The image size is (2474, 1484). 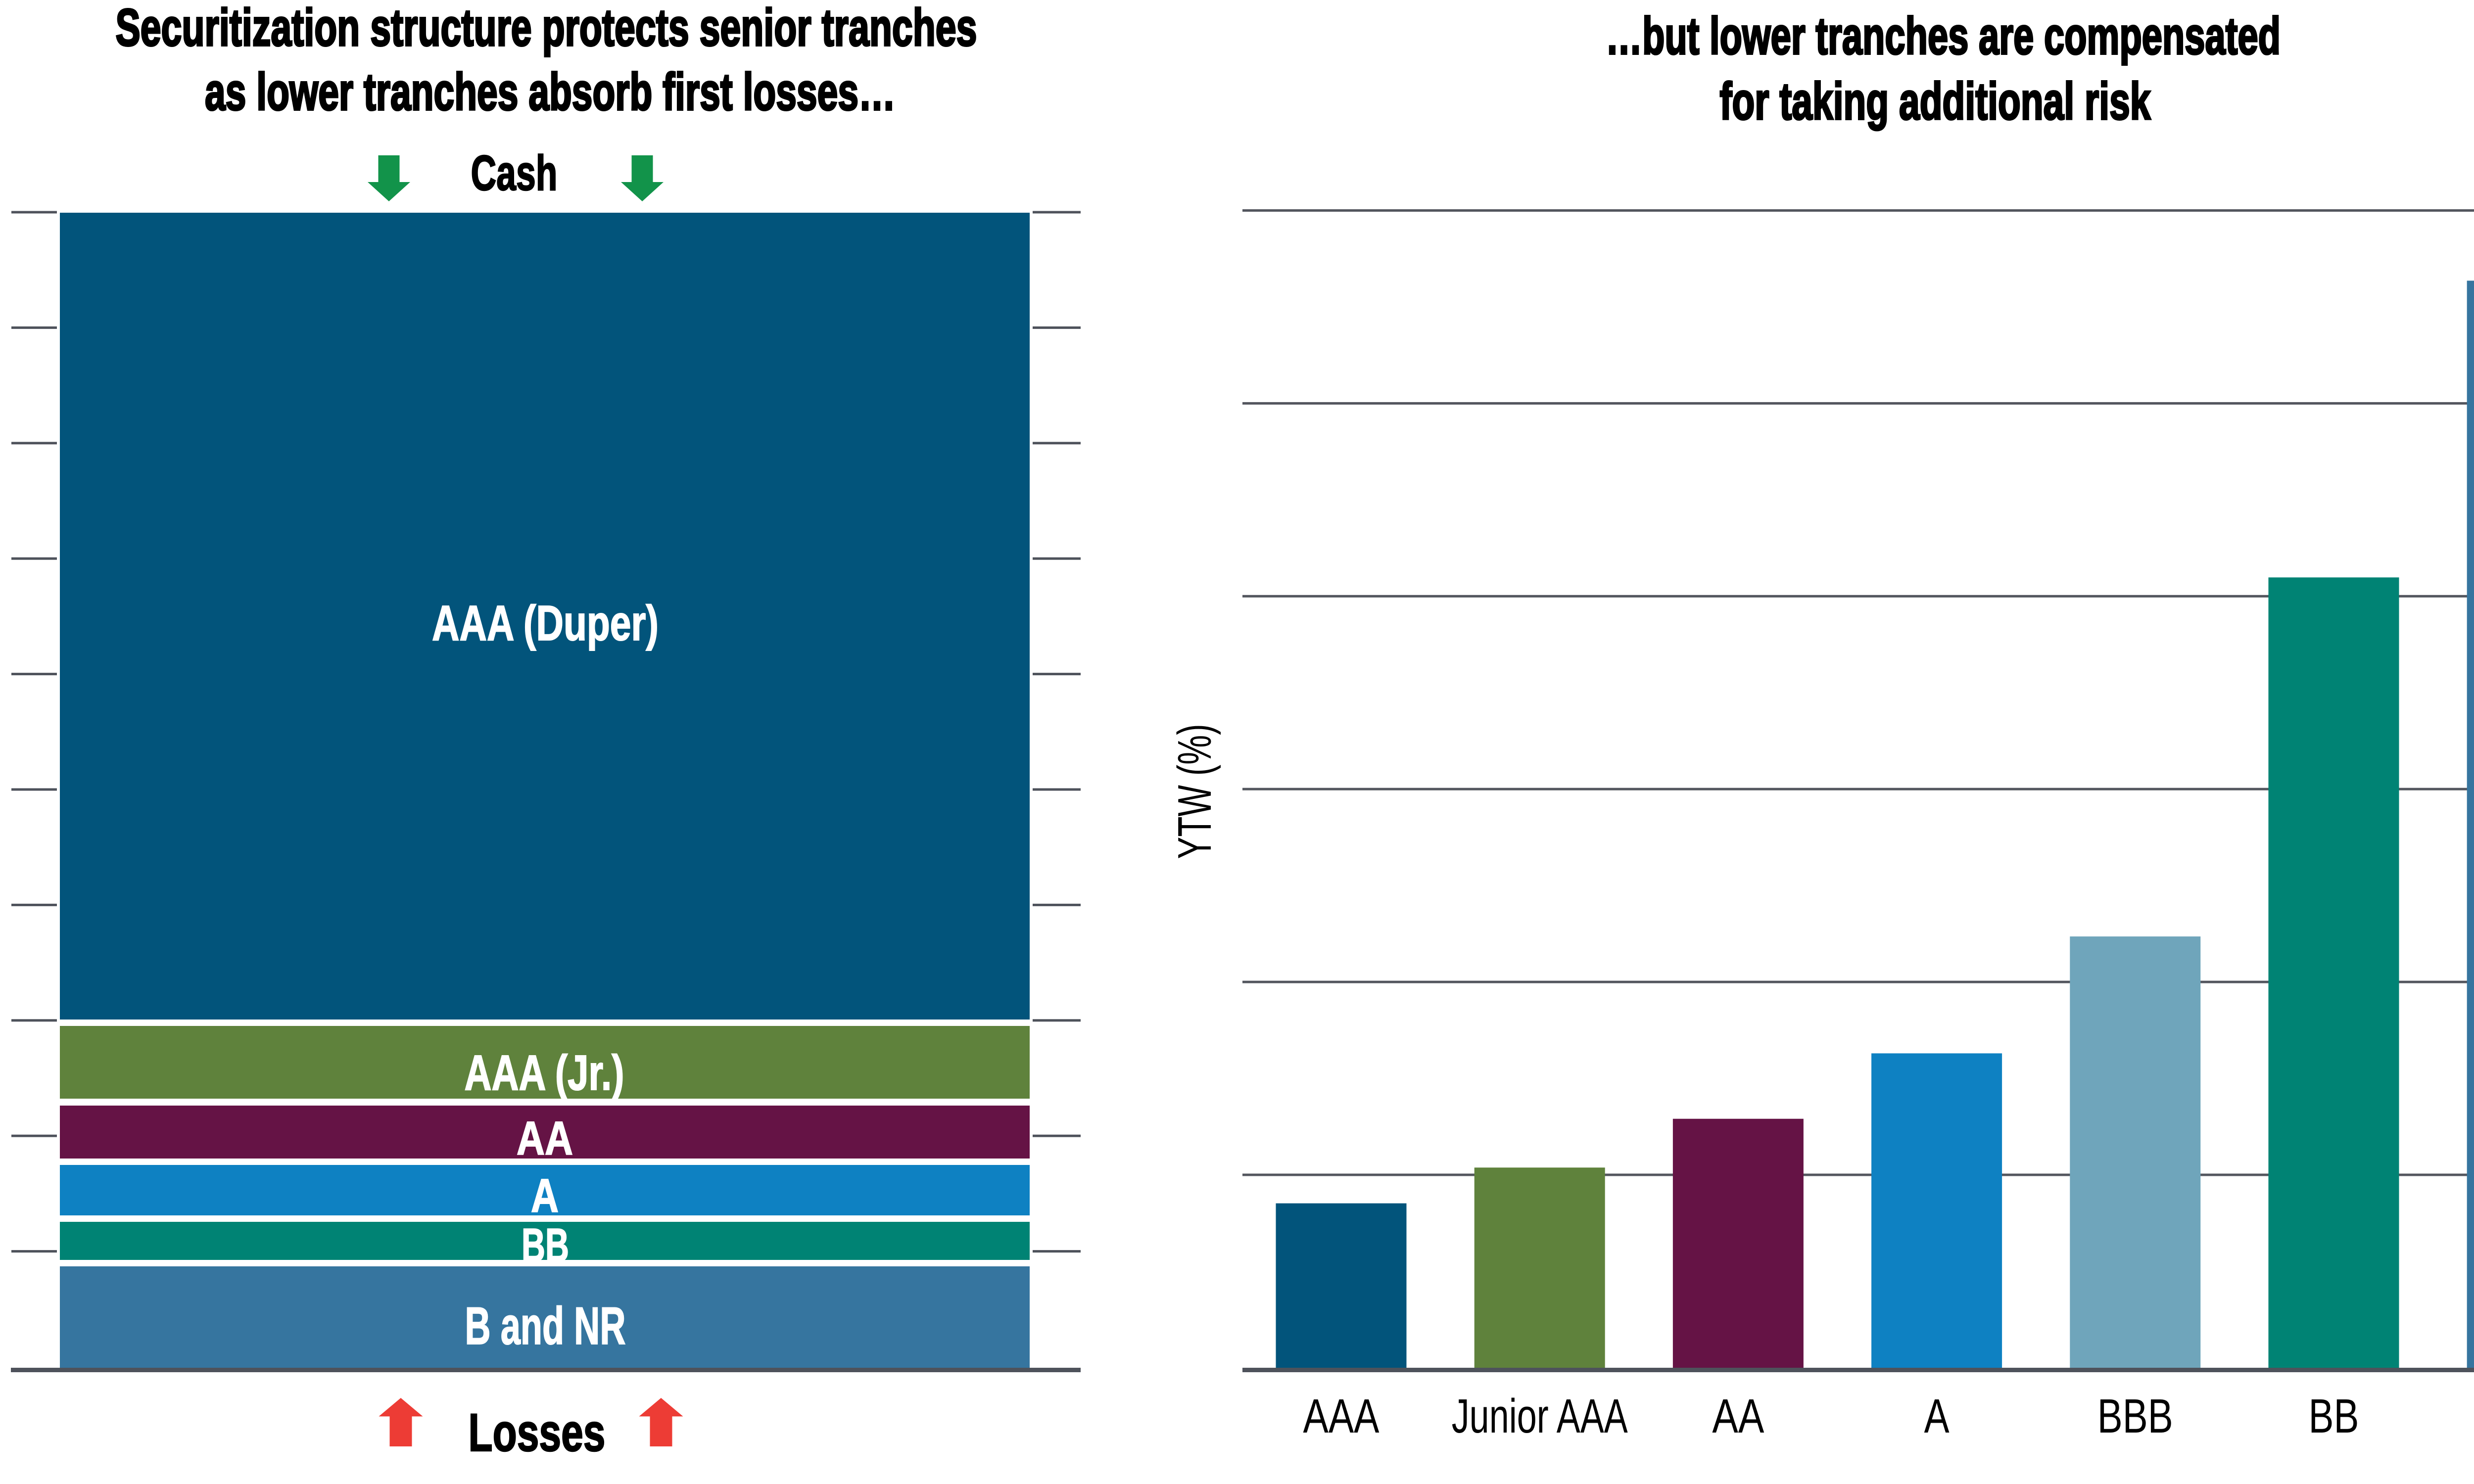 I want to click on svg-text: Losses, so click(x=537, y=1432).